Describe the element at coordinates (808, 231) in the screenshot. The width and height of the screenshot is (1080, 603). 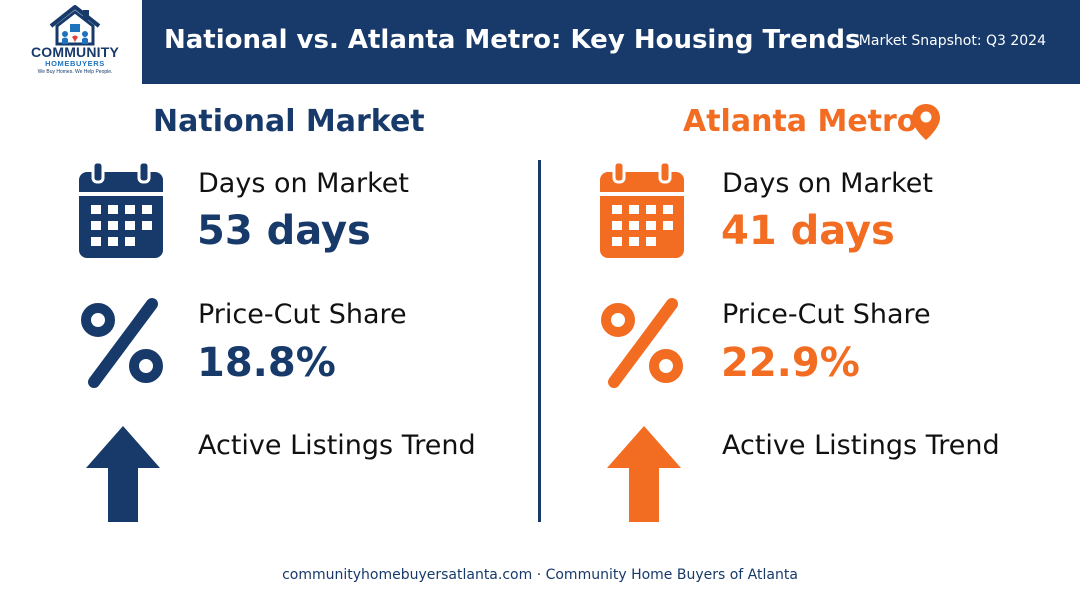
I see `atlanta-days-value: 41 days` at that location.